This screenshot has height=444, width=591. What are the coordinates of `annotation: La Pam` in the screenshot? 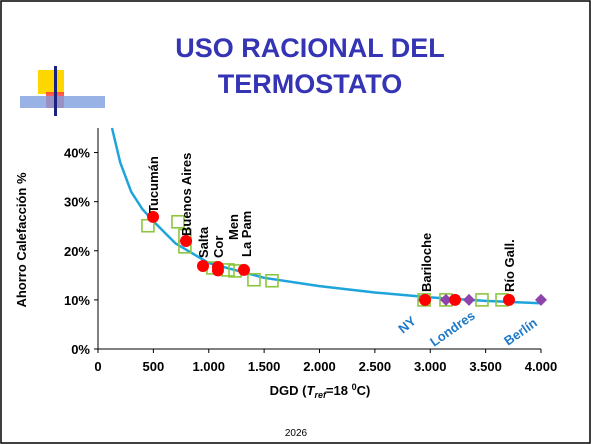 It's located at (246, 234).